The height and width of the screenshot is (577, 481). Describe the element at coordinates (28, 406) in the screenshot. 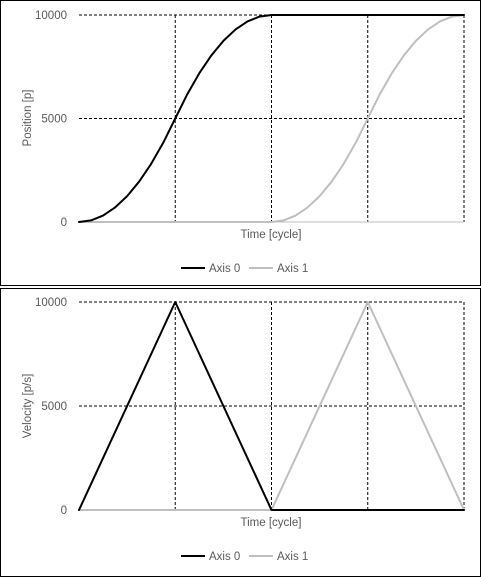

I see `y-axis-title: Velocity [p/s]` at that location.